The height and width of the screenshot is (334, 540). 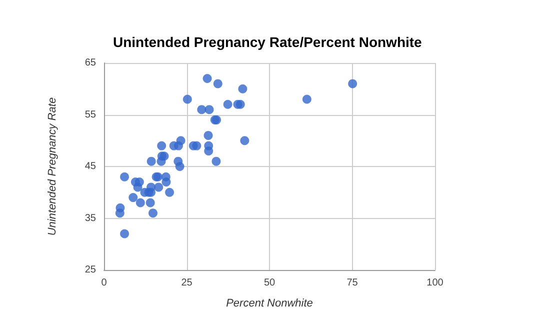 I want to click on x-tick-label: 25, so click(x=187, y=283).